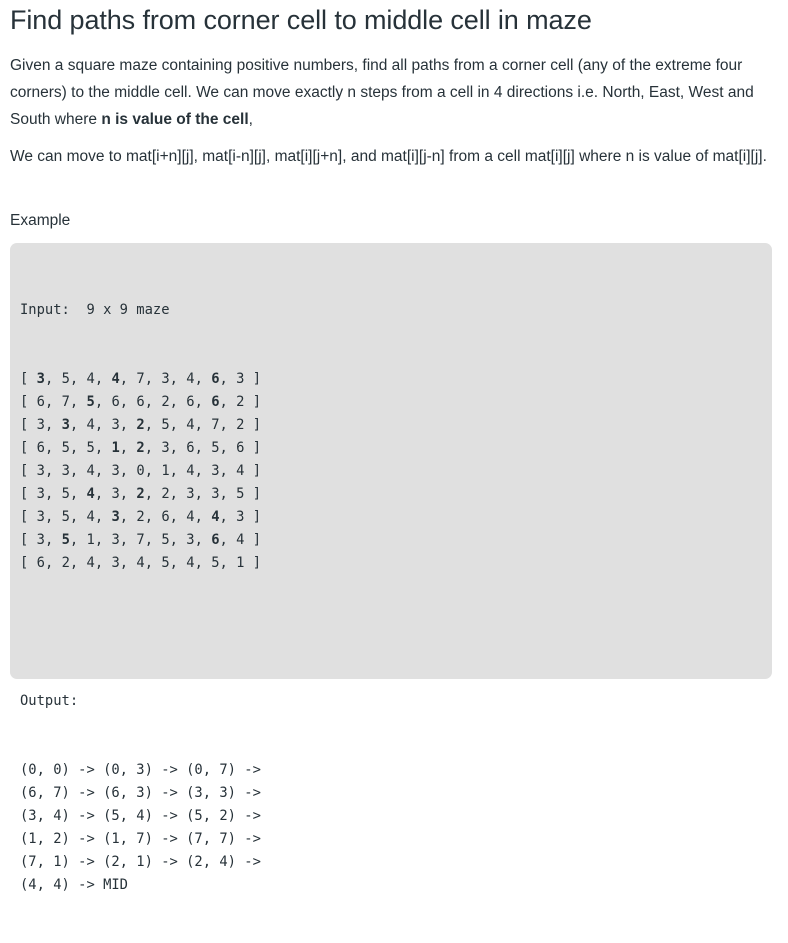 This screenshot has width=788, height=943. Describe the element at coordinates (140, 816) in the screenshot. I see `output-line: (3, 4) -> (5, 4) -> (5, 2) ->` at that location.